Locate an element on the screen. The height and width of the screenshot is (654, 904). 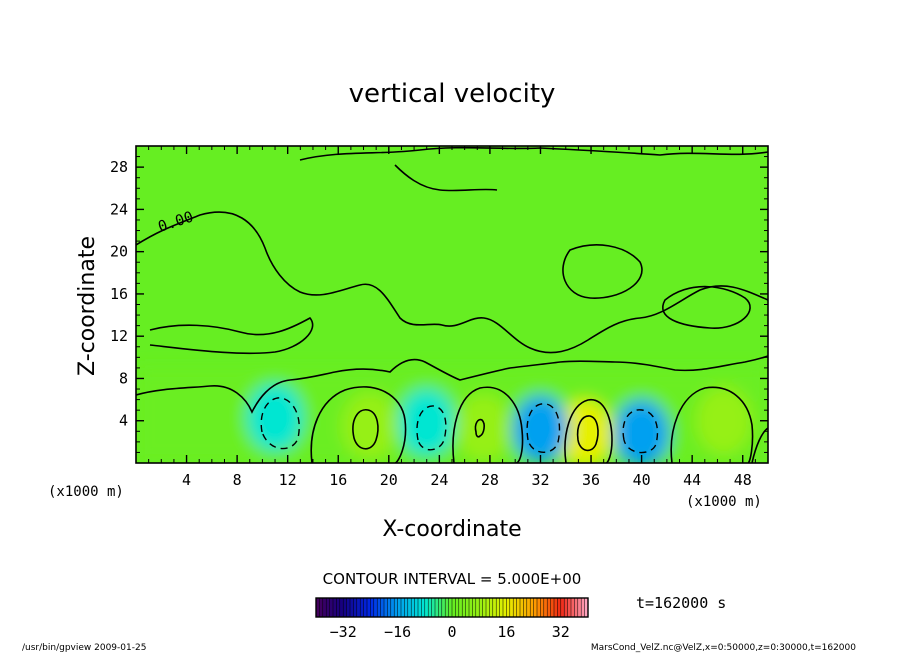
y-tick-label: 12 is located at coordinates (119, 336).